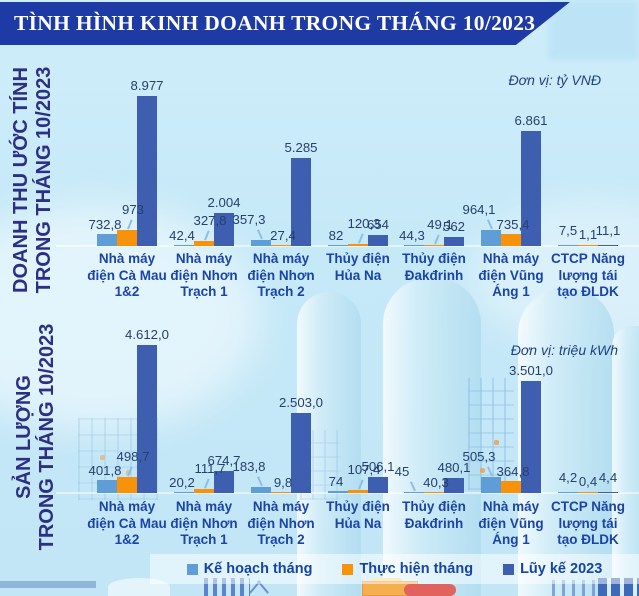 The width and height of the screenshot is (639, 596). What do you see at coordinates (224, 202) in the screenshot?
I see `value-label: 2.004` at bounding box center [224, 202].